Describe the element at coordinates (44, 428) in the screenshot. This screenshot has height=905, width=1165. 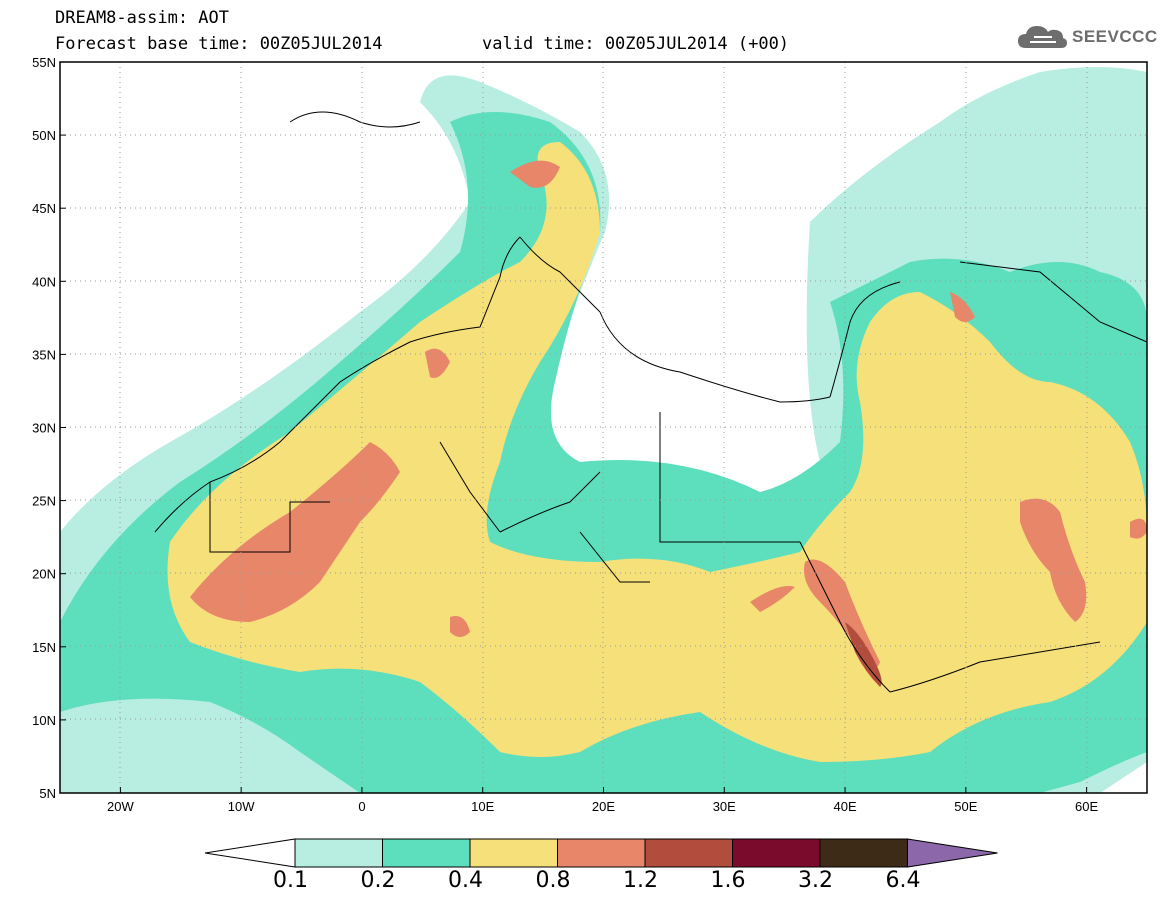
I see `lat-tick-label: 30N` at that location.